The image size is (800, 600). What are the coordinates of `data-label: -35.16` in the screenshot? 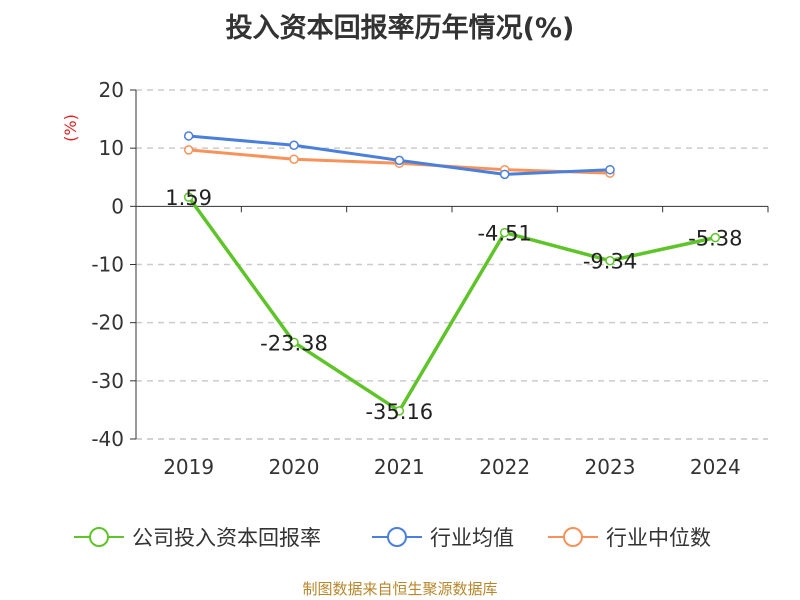 It's located at (399, 412).